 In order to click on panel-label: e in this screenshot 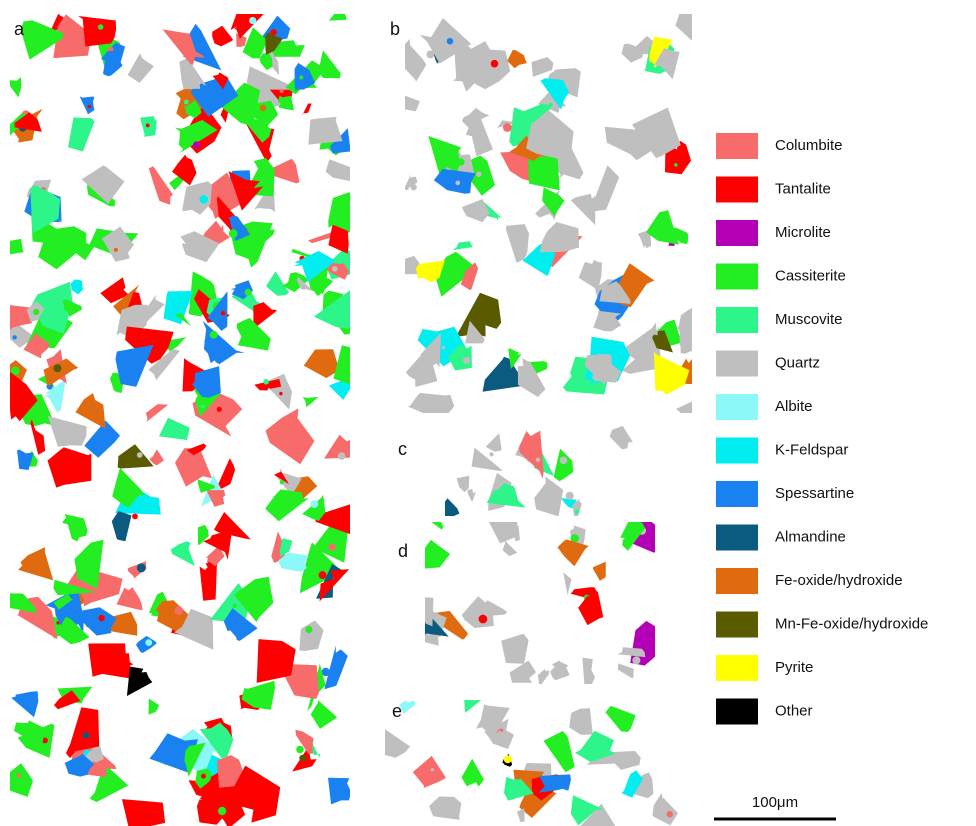, I will do `click(397, 711)`.